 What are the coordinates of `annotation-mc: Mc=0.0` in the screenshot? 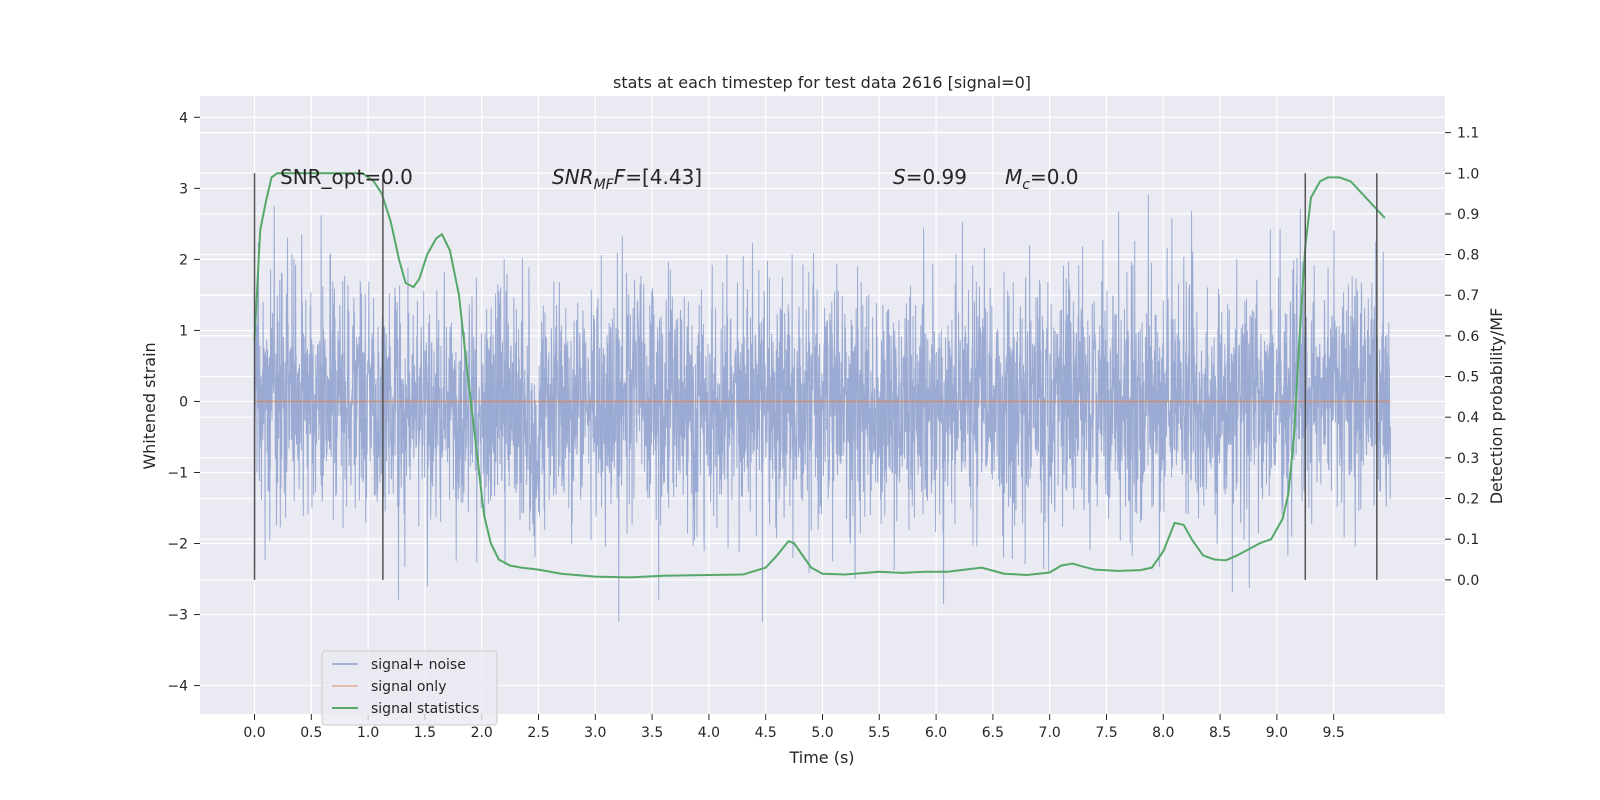 It's located at (1042, 179).